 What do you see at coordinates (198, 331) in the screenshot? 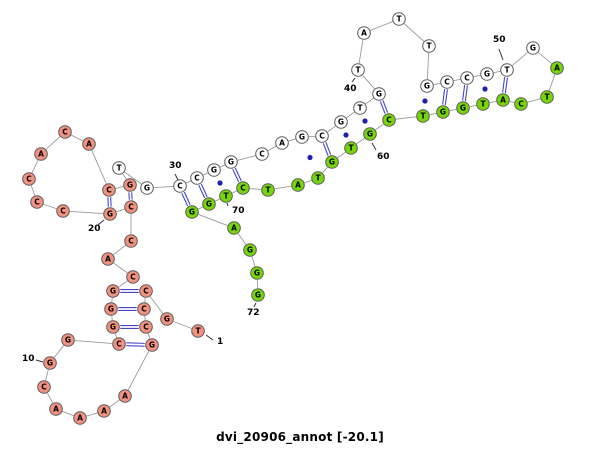
I see `nucleotide-1-base: T` at bounding box center [198, 331].